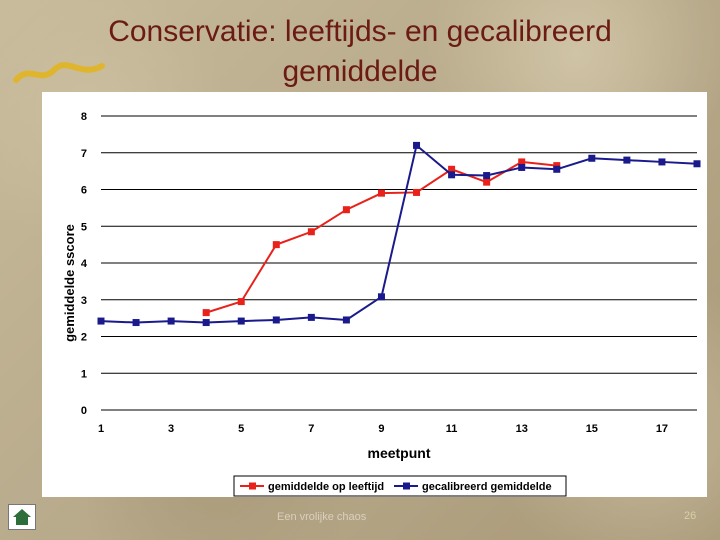 The height and width of the screenshot is (540, 720). Describe the element at coordinates (452, 429) in the screenshot. I see `x-tick-label: 11` at that location.